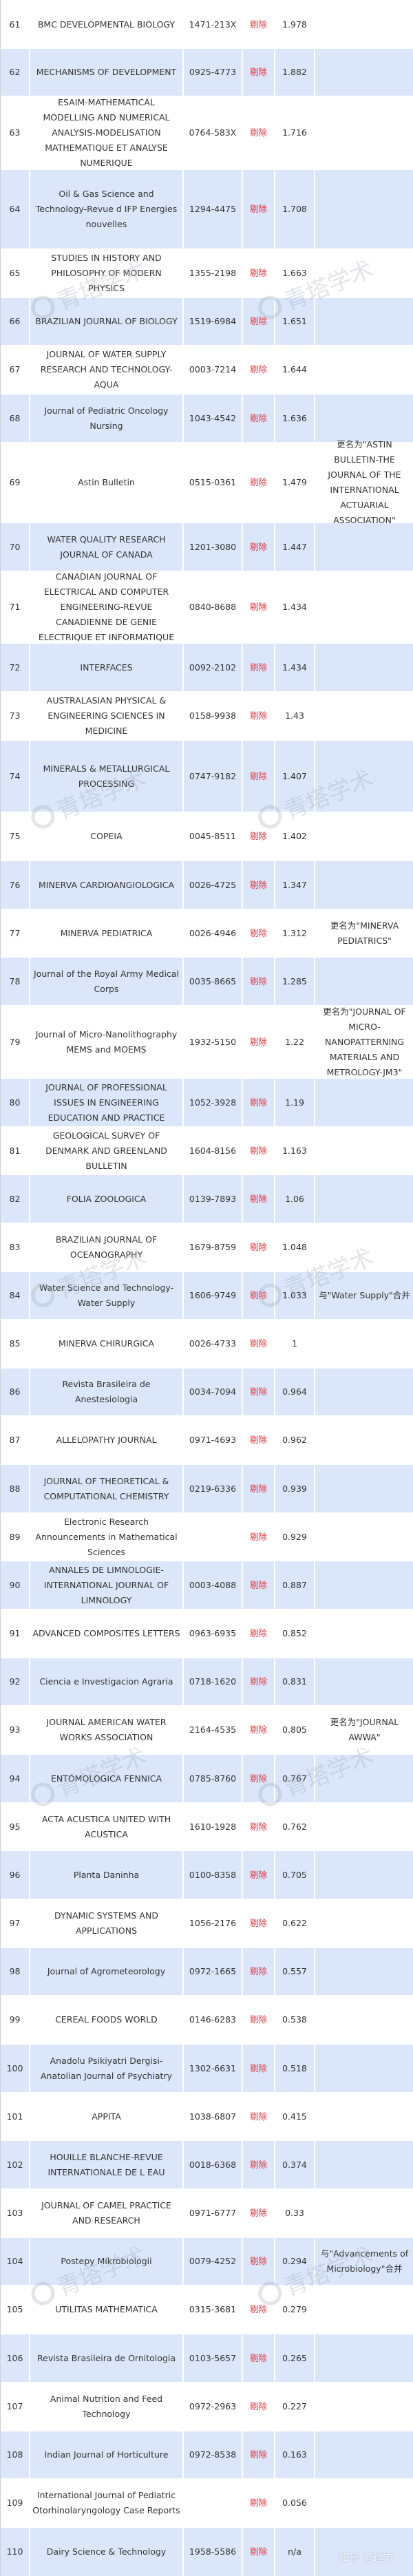  What do you see at coordinates (295, 1875) in the screenshot?
I see `impact-factor: 0.705` at bounding box center [295, 1875].